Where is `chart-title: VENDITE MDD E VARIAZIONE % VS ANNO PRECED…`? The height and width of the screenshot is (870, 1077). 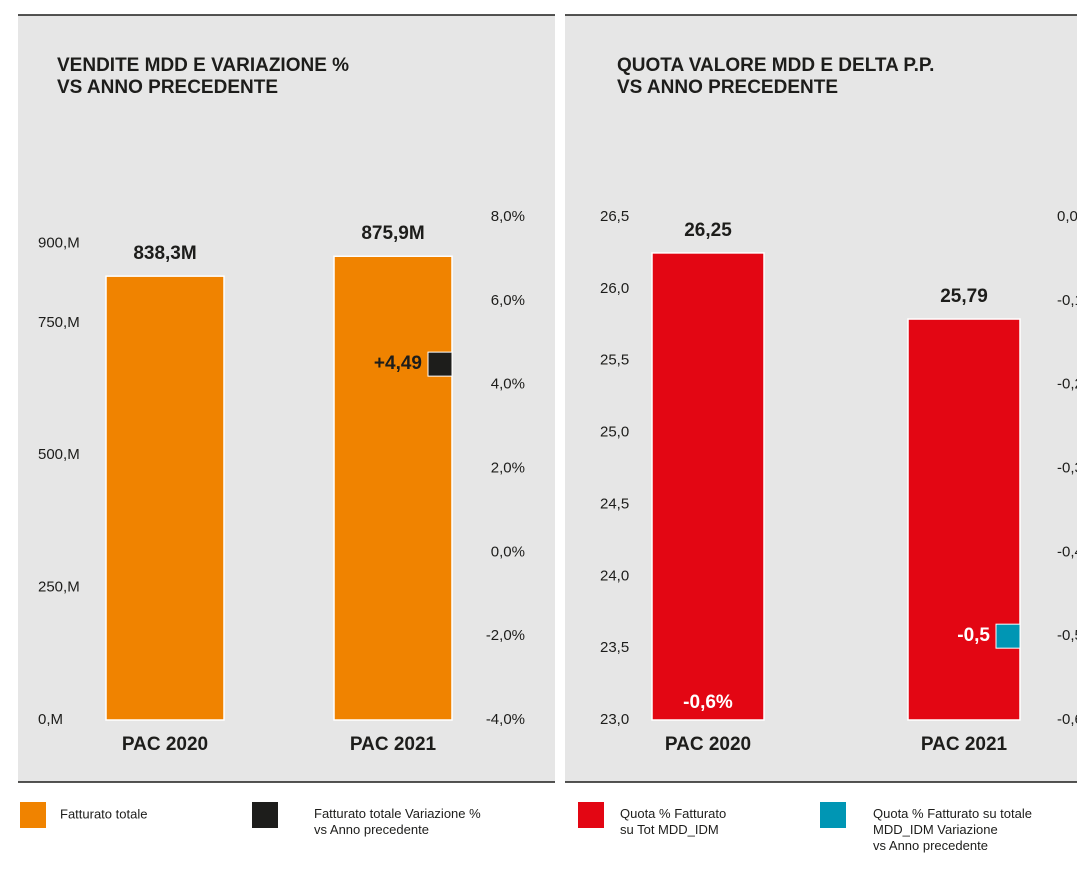 chart-title: VENDITE MDD E VARIAZIONE % VS ANNO PRECED… is located at coordinates (203, 76).